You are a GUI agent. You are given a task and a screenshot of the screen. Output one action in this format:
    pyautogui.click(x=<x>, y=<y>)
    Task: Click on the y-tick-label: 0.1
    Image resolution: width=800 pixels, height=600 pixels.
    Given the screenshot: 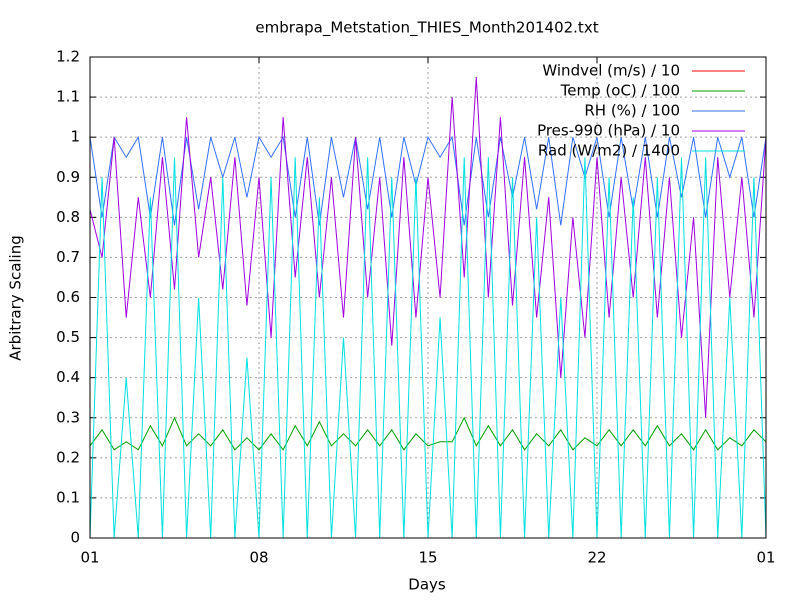 What is the action you would take?
    pyautogui.click(x=68, y=497)
    